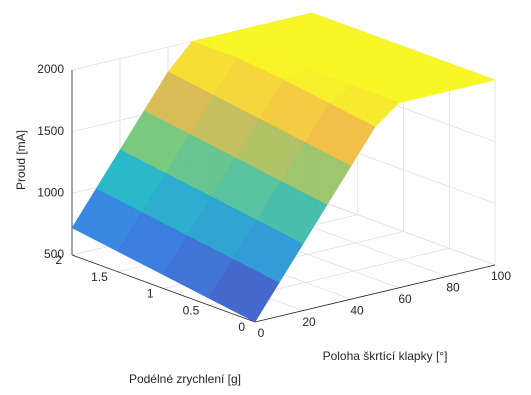 Image resolution: width=531 pixels, height=395 pixels. I want to click on y-tick-label: 0, so click(241, 327).